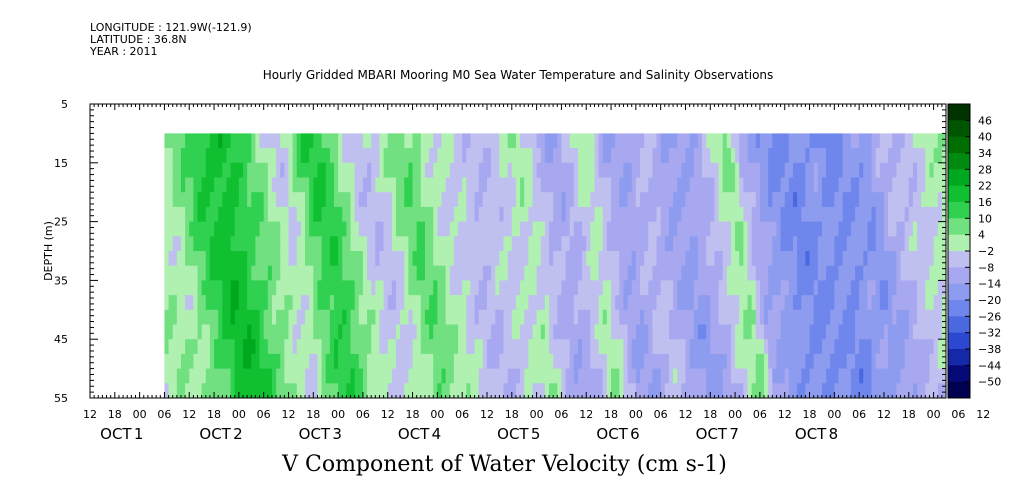  Describe the element at coordinates (985, 202) in the screenshot. I see `colorbar-tick-label: 16` at that location.